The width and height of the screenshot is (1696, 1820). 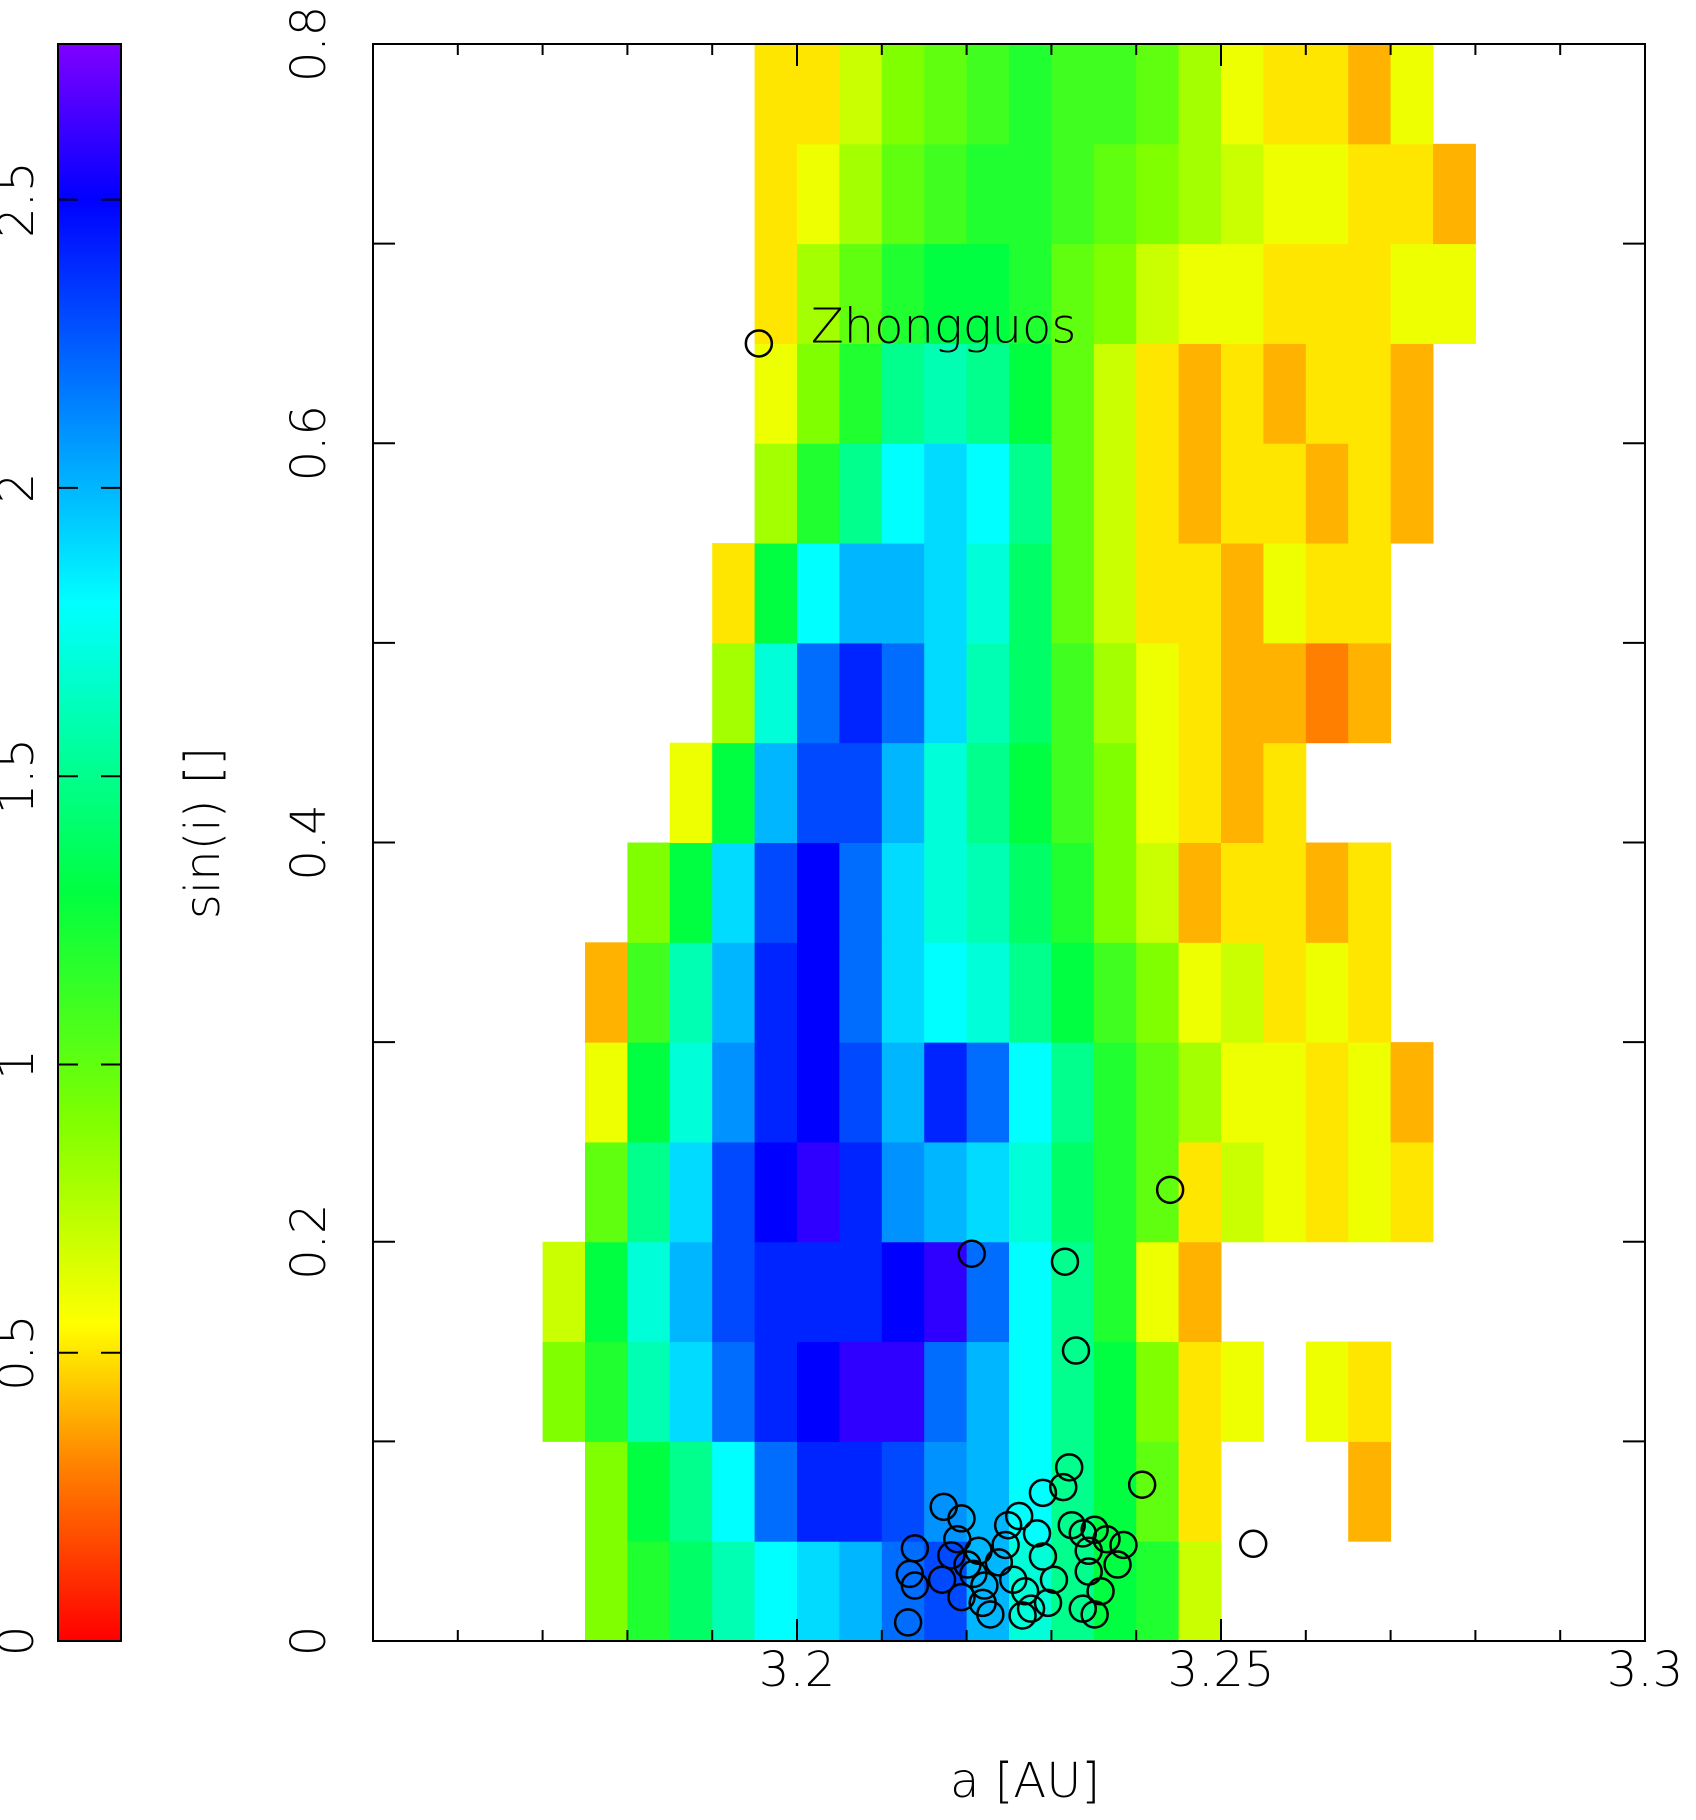 I want to click on y-tick-label: 0.8, so click(x=309, y=44).